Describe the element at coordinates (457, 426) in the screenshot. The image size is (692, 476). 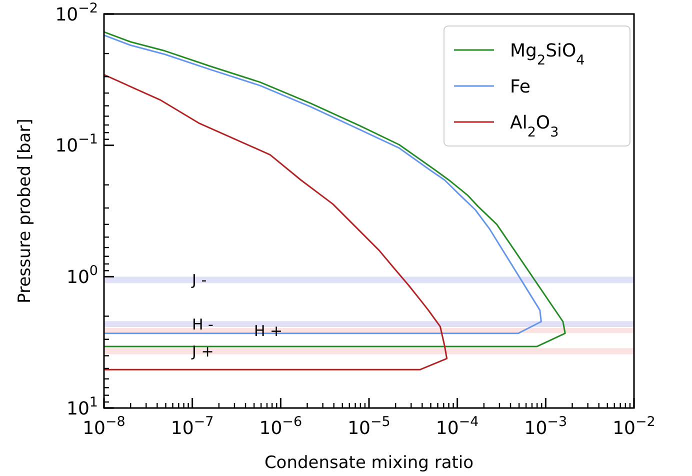
I see `x-tick-label: 10$^{−4}$` at that location.